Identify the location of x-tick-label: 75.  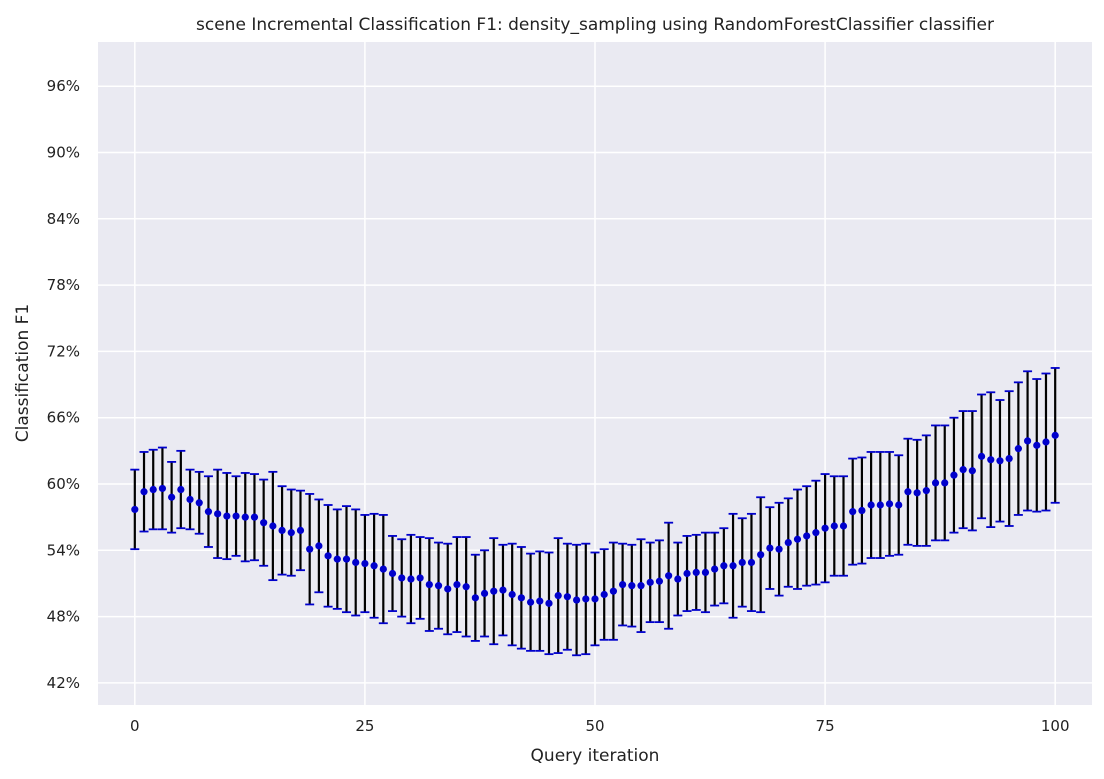
(825, 726).